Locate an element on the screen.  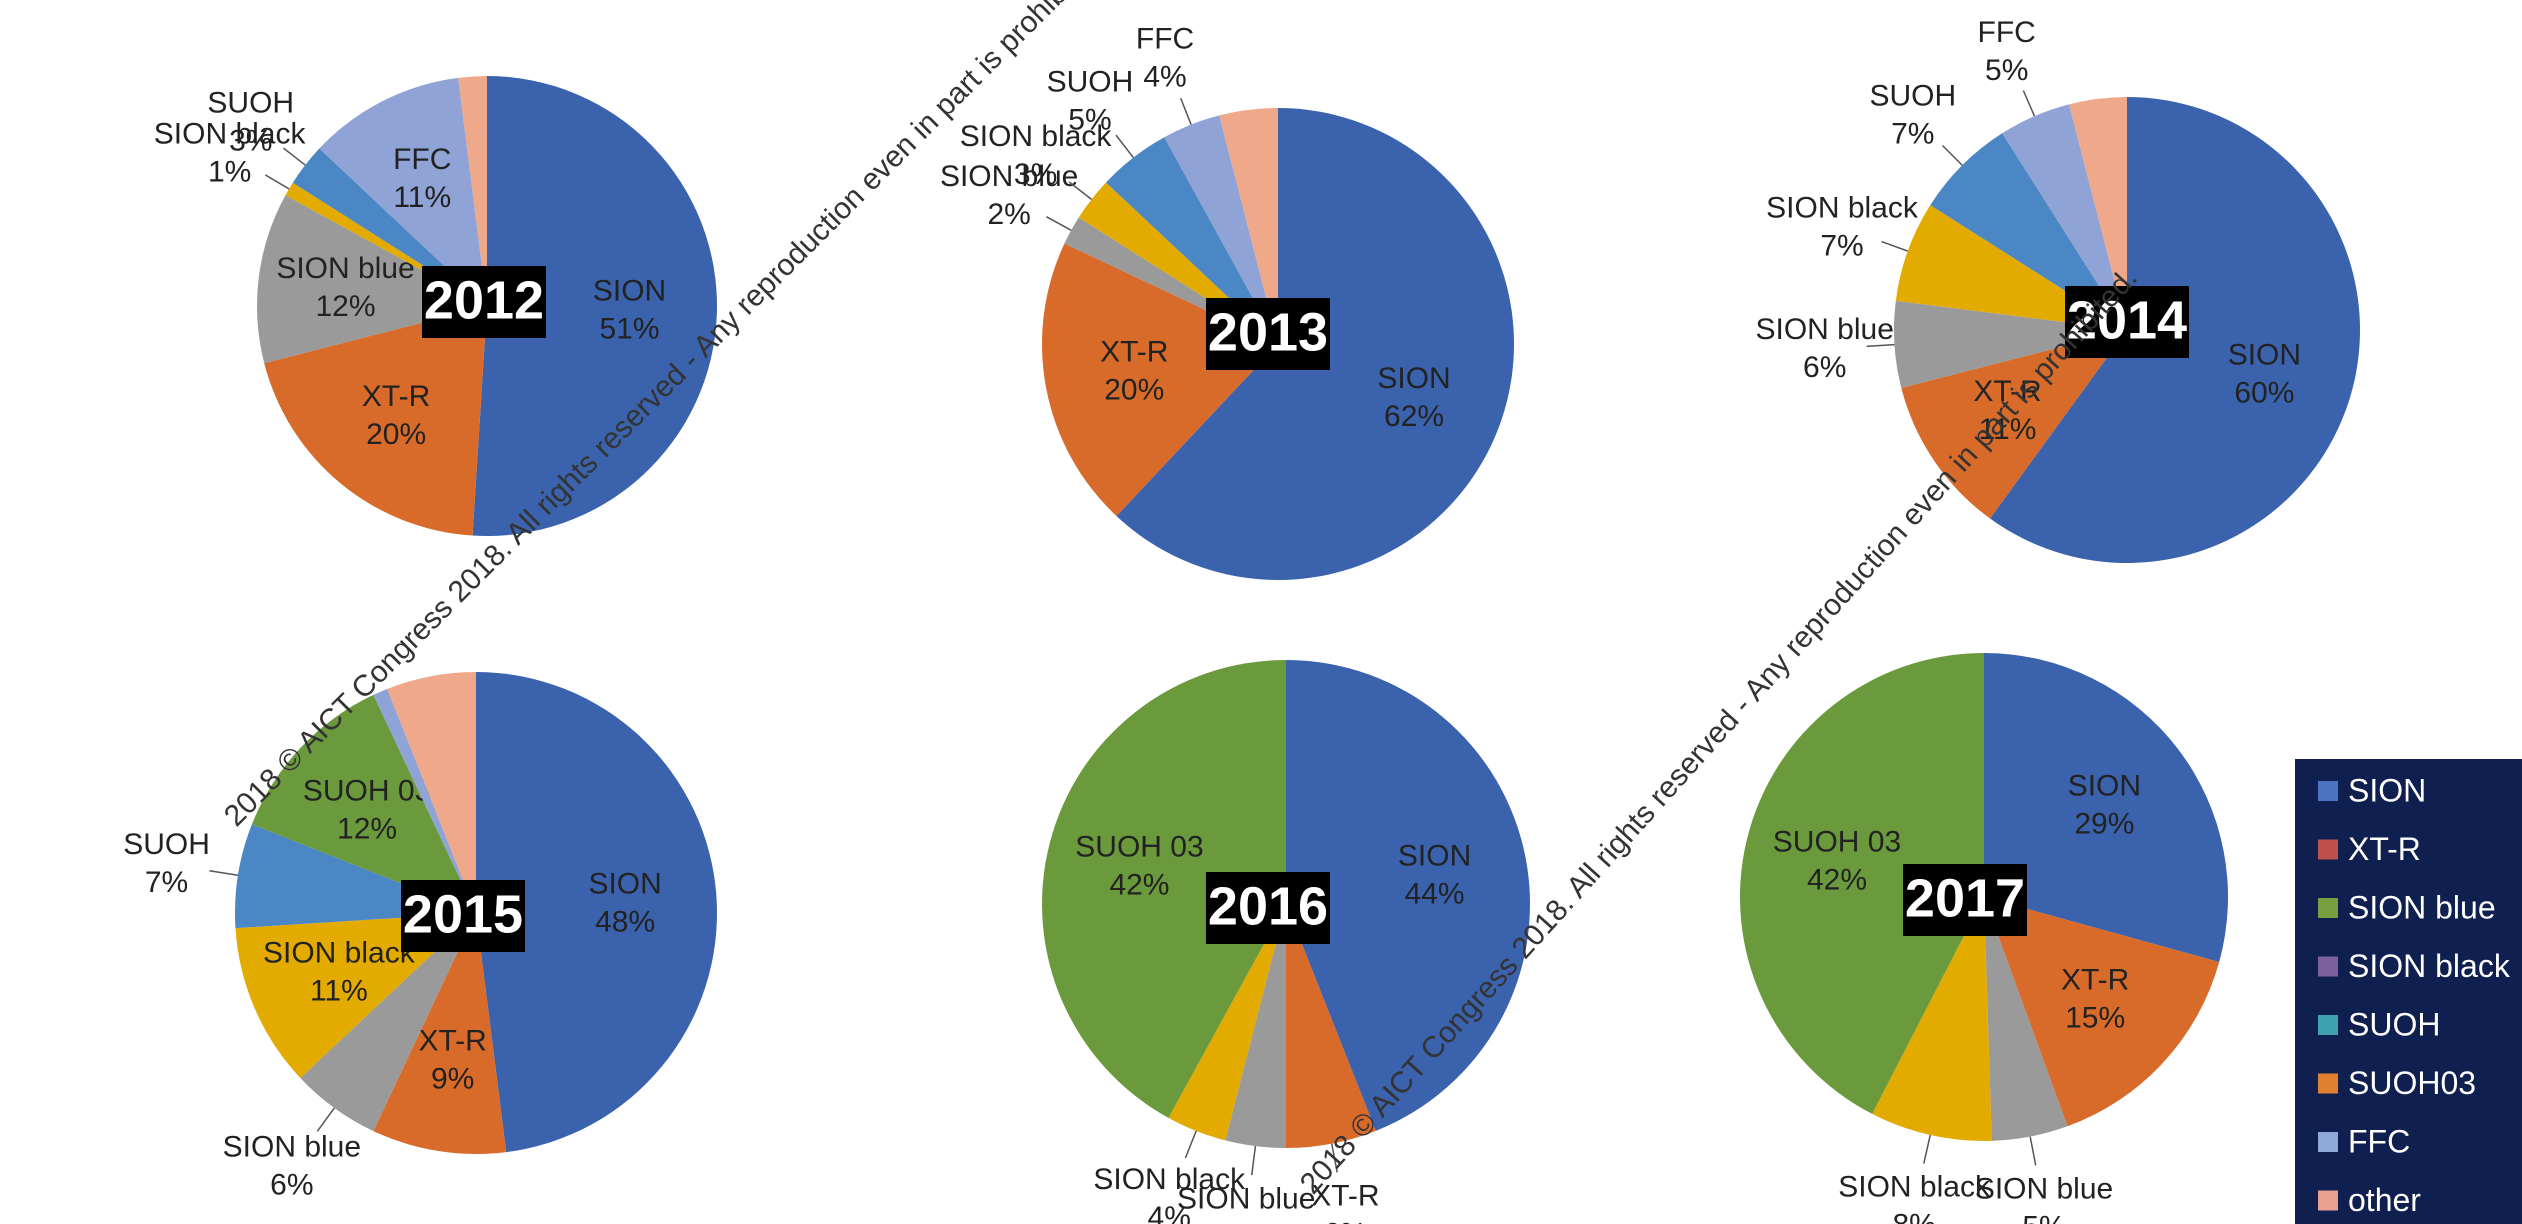
slice-value: 29% is located at coordinates (2104, 823).